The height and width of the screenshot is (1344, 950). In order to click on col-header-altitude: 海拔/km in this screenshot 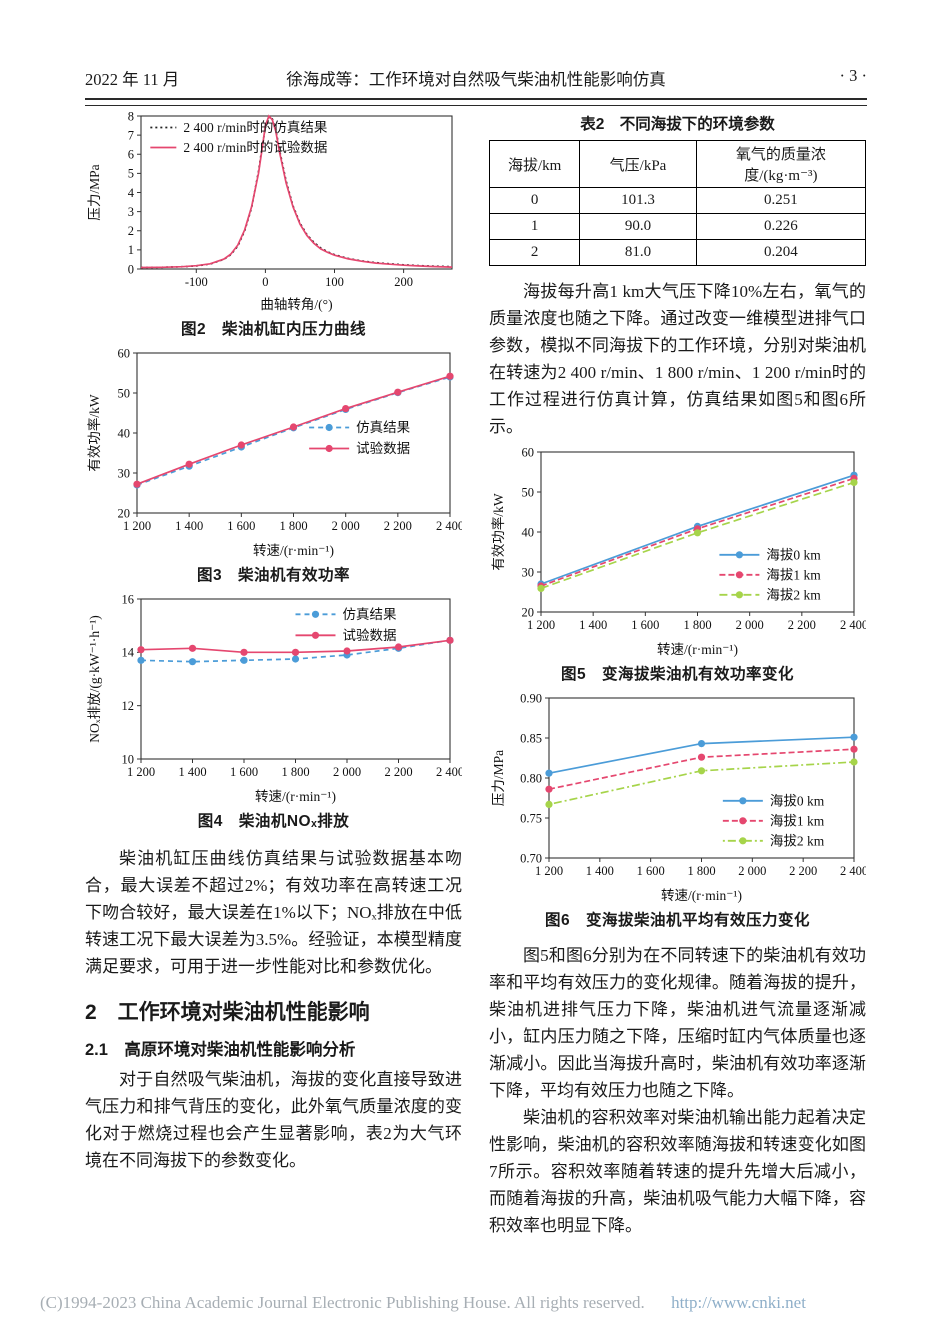, I will do `click(534, 164)`.